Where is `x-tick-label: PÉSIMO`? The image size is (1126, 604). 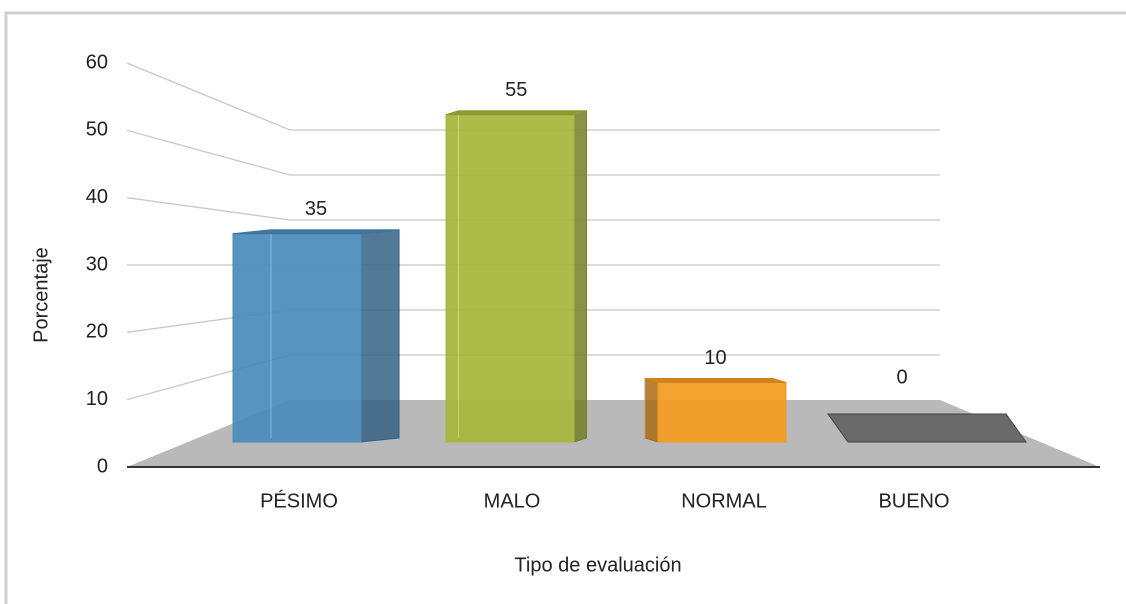 x-tick-label: PÉSIMO is located at coordinates (299, 500).